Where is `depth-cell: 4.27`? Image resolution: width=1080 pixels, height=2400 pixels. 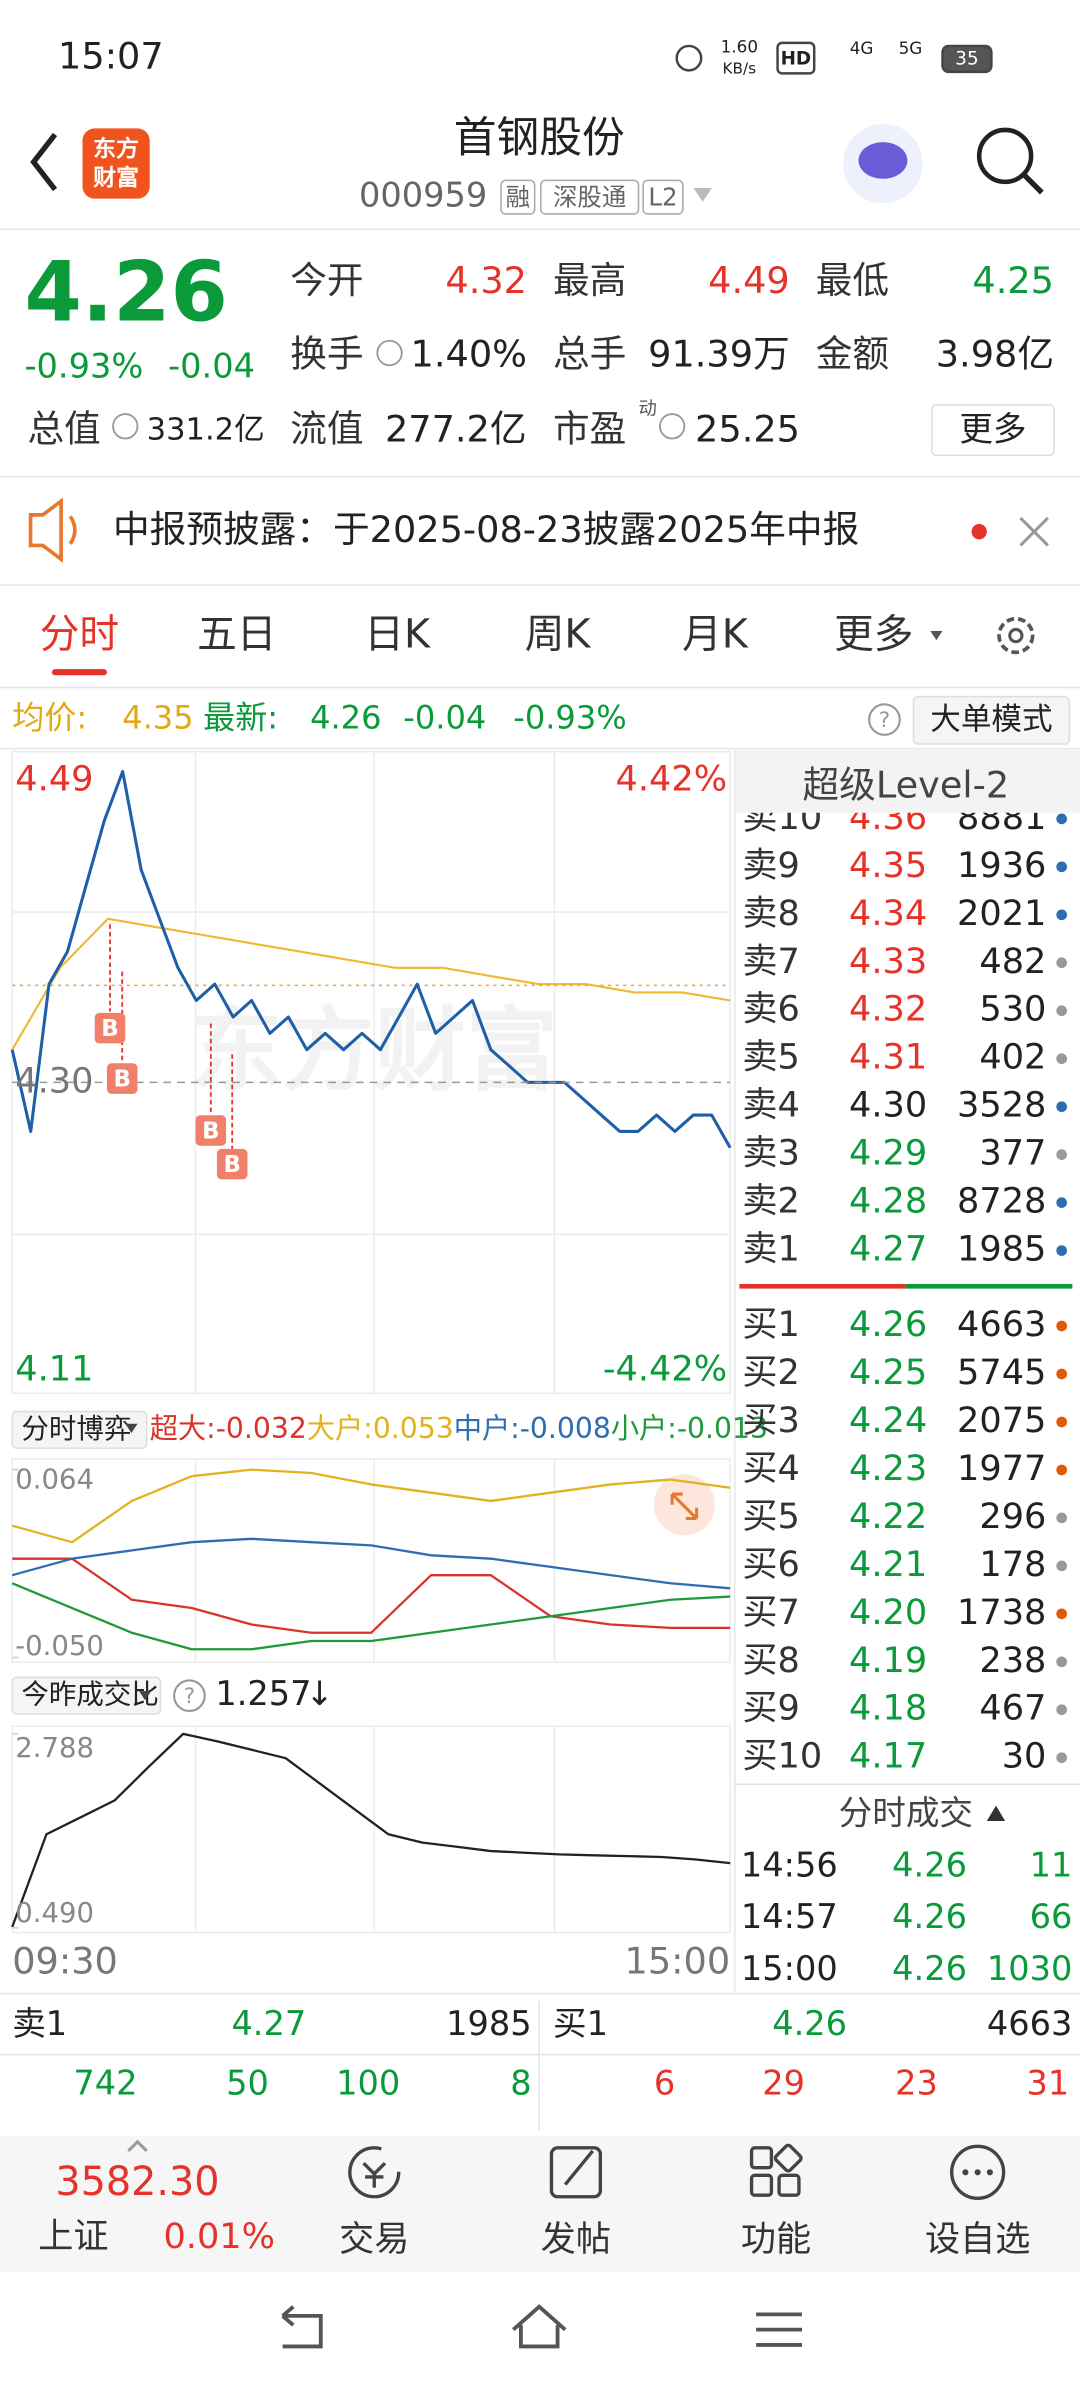 depth-cell: 4.27 is located at coordinates (268, 2023).